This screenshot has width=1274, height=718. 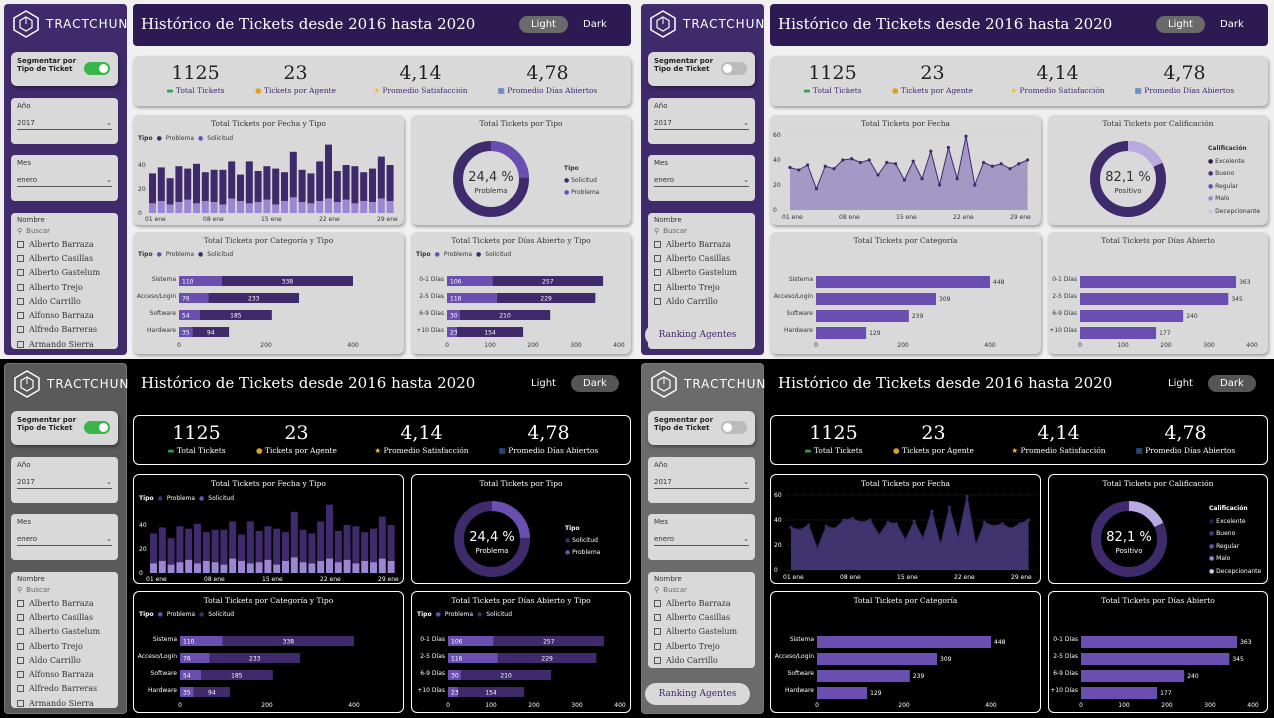 What do you see at coordinates (1057, 73) in the screenshot?
I see `kpi-value: 4,14` at bounding box center [1057, 73].